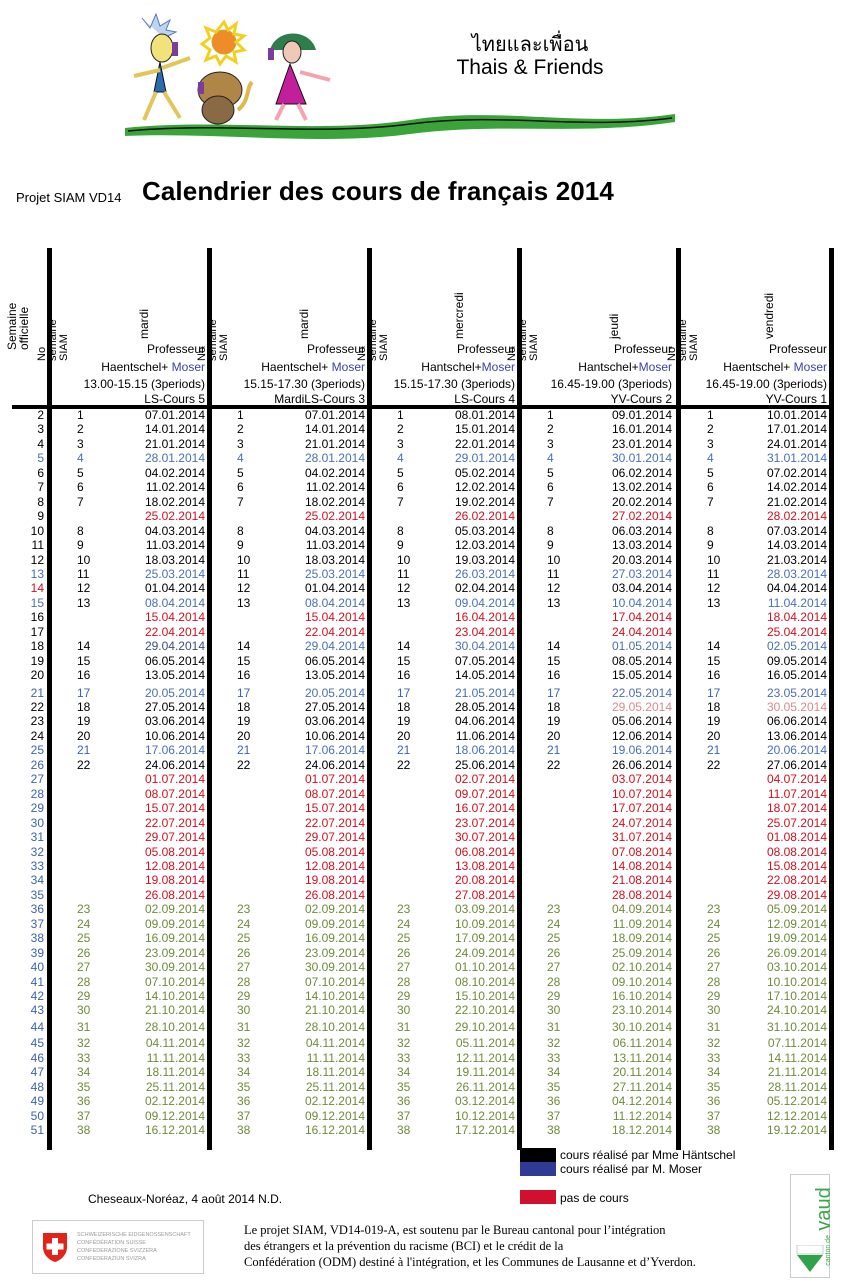 The image size is (848, 1286). Describe the element at coordinates (334, 631) in the screenshot. I see `course-date: 22.04.2014` at that location.